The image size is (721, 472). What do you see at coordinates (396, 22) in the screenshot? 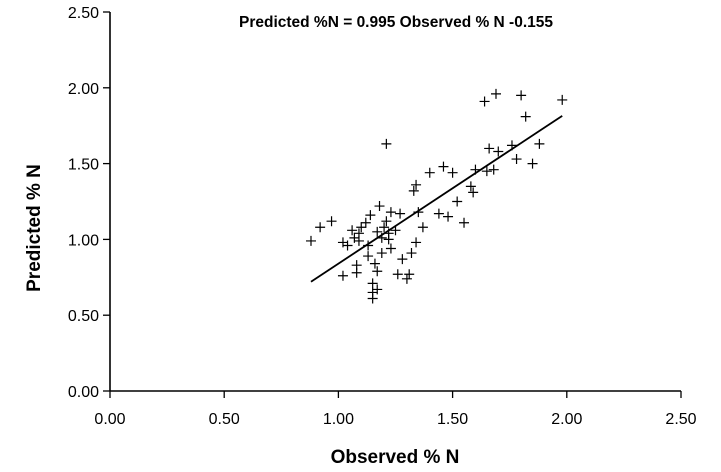
I see `chart-title: Predicted %N = 0.995 Observed % N -0.155` at bounding box center [396, 22].